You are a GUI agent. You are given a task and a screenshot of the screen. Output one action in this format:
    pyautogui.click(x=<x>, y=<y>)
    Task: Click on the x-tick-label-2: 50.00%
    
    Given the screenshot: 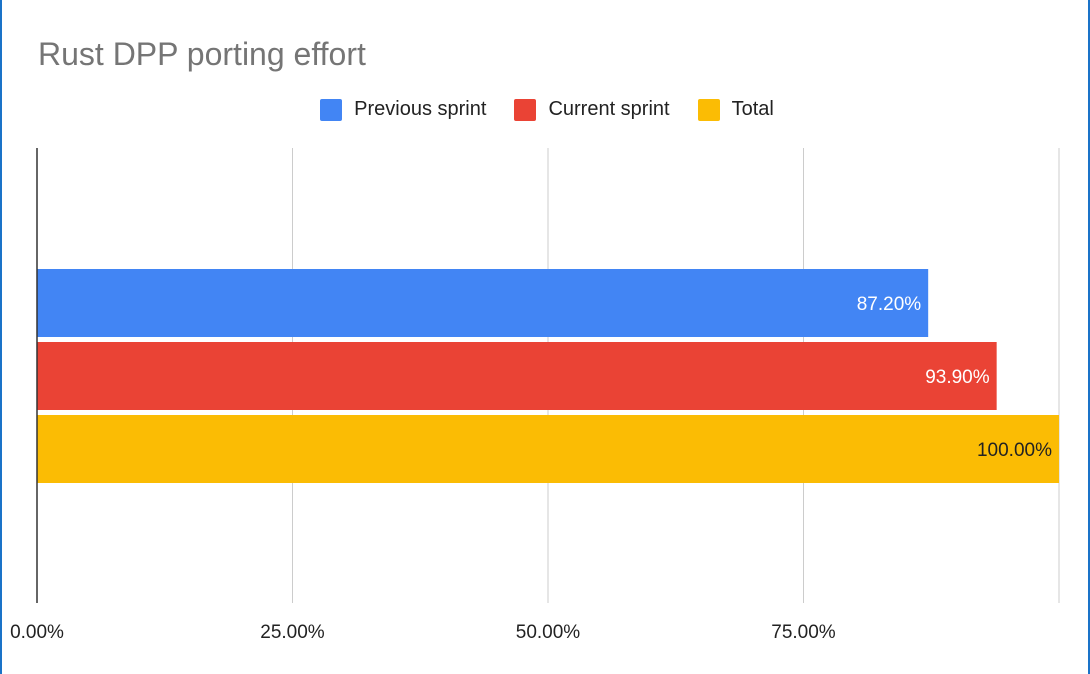 What is the action you would take?
    pyautogui.click(x=548, y=632)
    